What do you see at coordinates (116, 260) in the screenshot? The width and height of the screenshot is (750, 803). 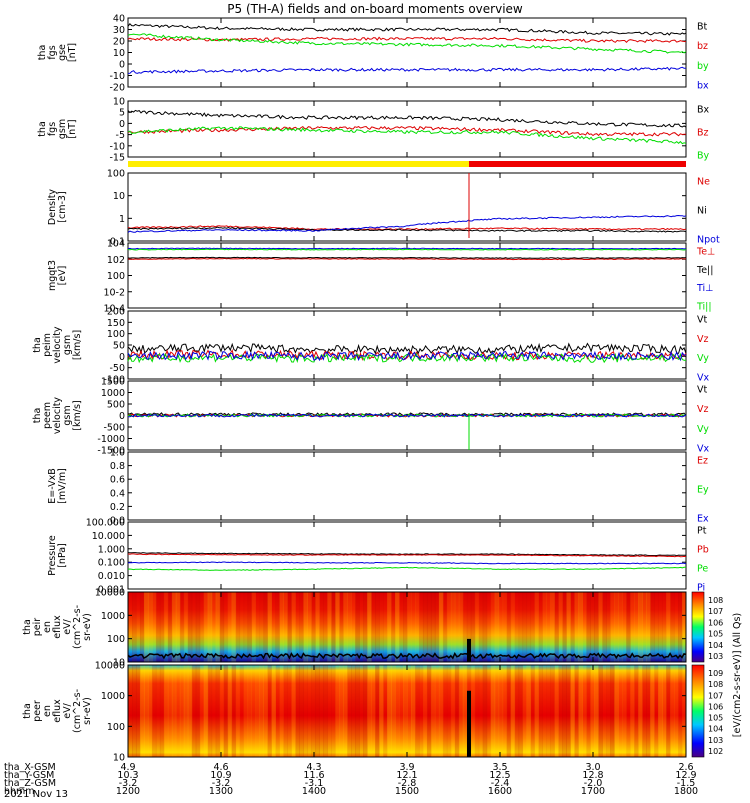 I see `y-tick-label: 102` at bounding box center [116, 260].